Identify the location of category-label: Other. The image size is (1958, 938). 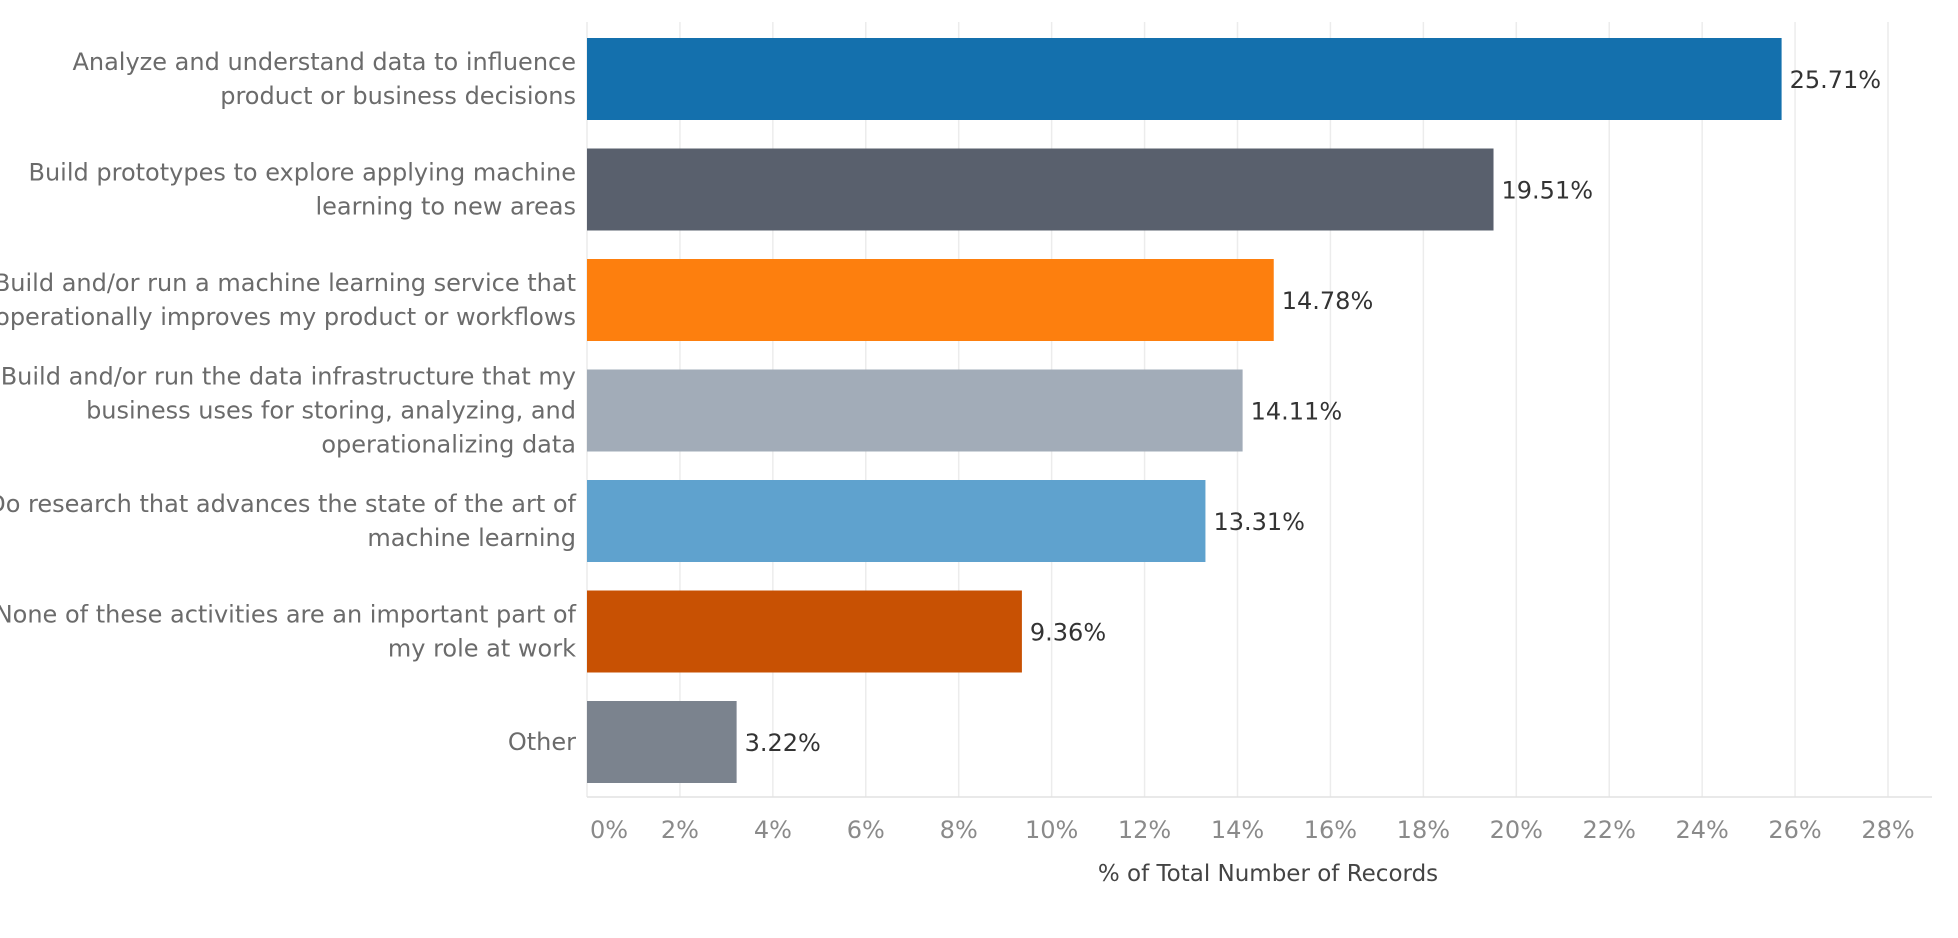
(542, 742).